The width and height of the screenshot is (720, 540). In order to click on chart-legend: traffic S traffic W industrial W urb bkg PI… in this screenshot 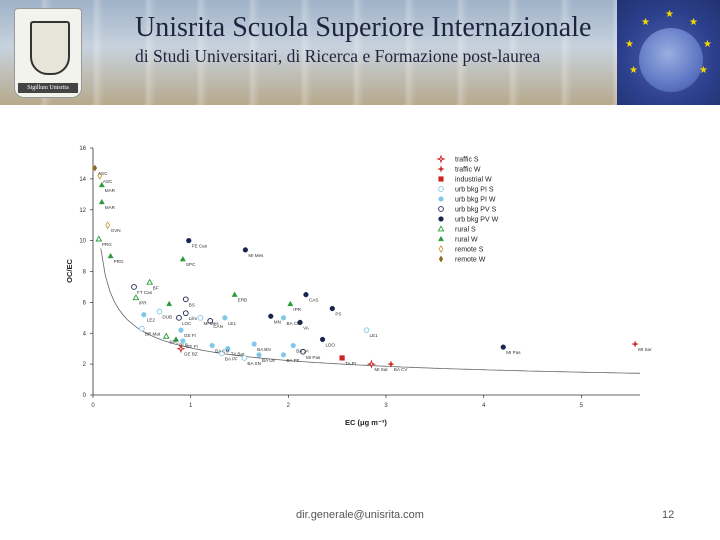, I will do `click(467, 209)`.